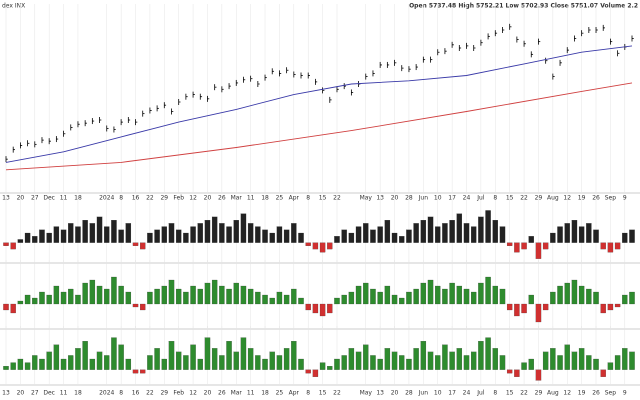  I want to click on x-tick-label: 19, so click(582, 393).